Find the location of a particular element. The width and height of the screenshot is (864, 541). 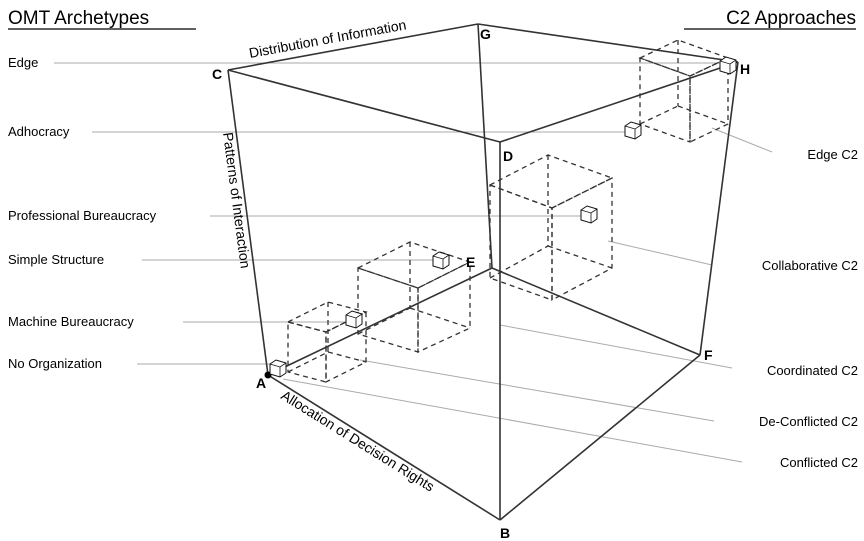

vertex-label-a: A is located at coordinates (261, 383).